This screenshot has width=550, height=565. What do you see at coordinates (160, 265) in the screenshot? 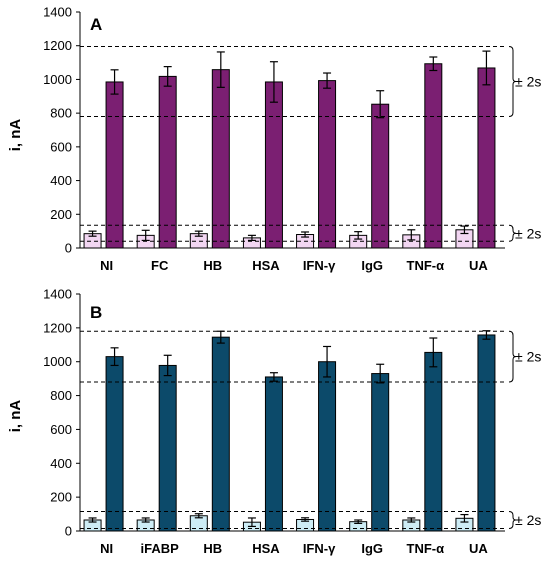
I see `category-label: FC` at bounding box center [160, 265].